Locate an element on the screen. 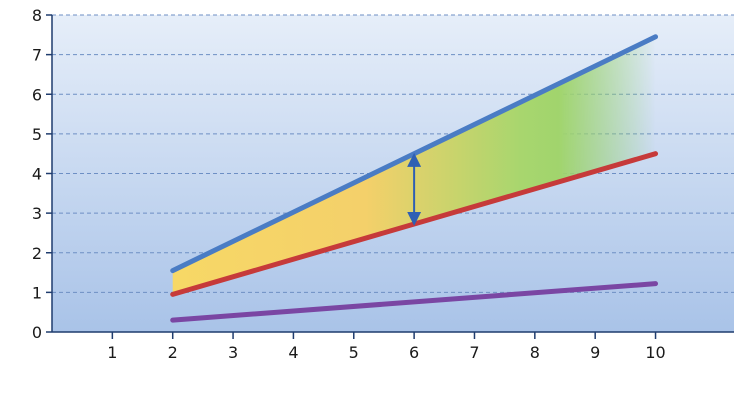  y-tick-label-5: 5 is located at coordinates (37, 134).